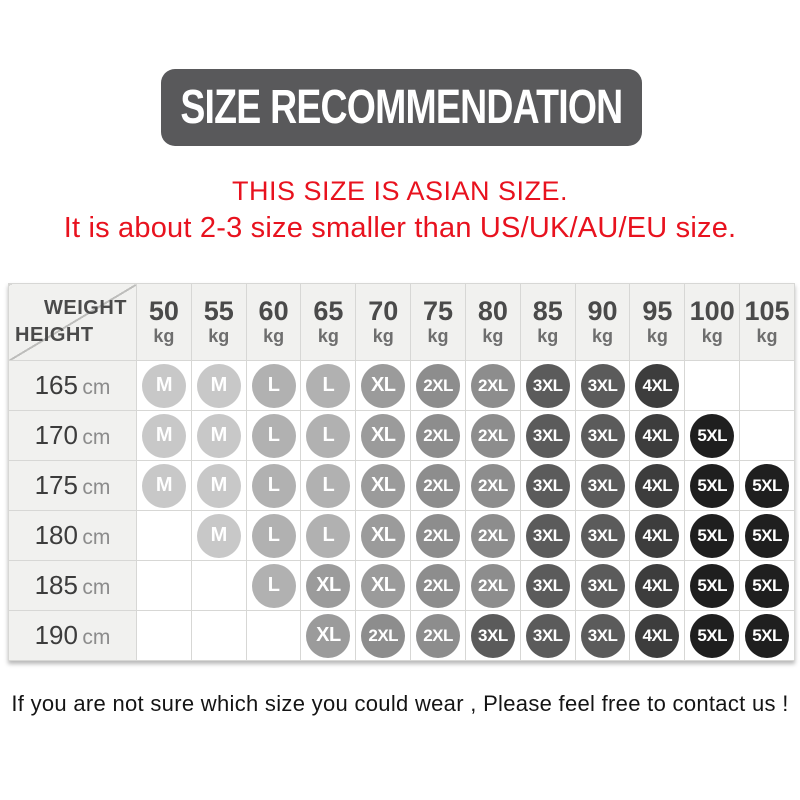  What do you see at coordinates (164, 322) in the screenshot?
I see `weight-header-cell: 50 kg` at bounding box center [164, 322].